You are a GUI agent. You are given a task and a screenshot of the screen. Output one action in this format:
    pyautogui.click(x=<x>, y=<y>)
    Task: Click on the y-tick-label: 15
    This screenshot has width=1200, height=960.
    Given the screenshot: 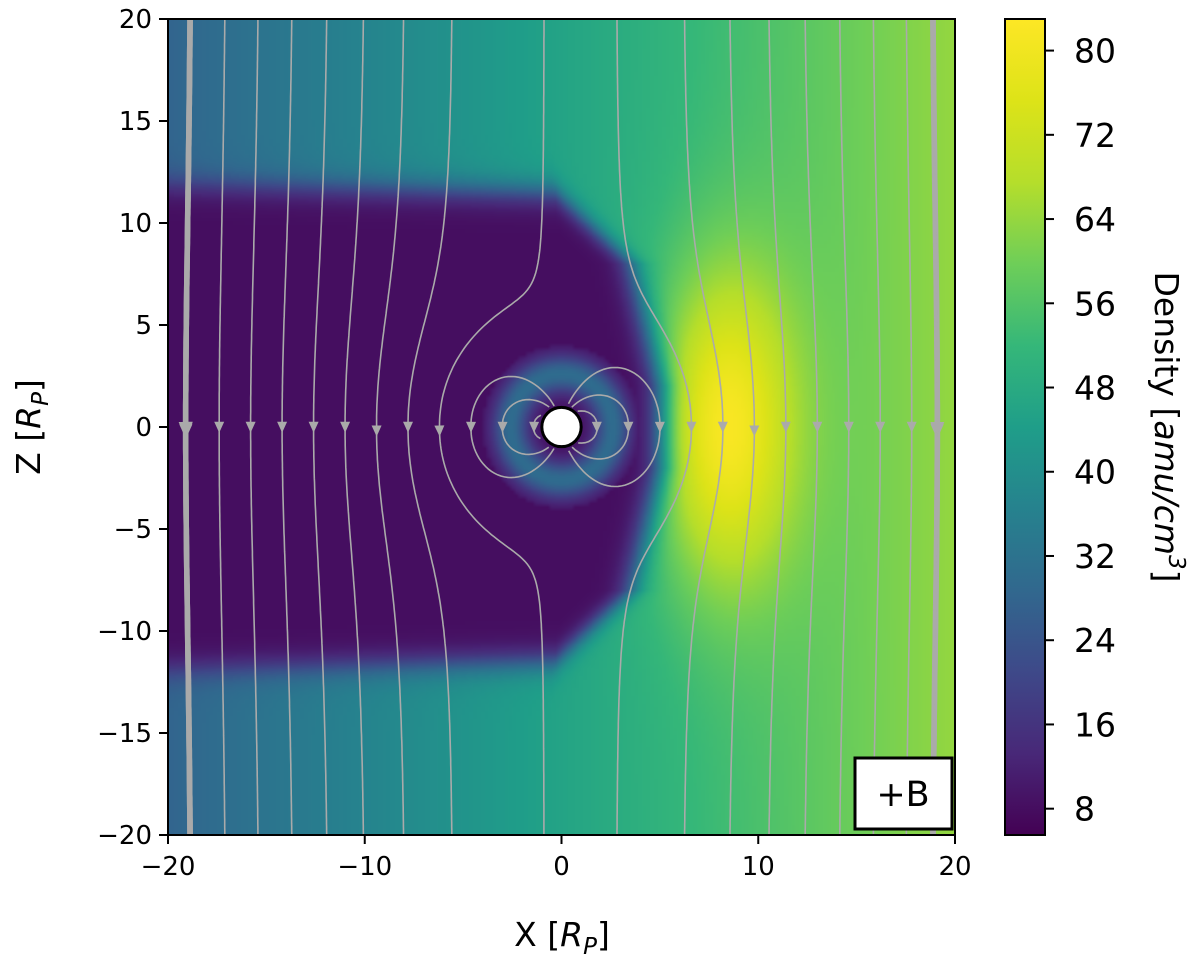 What is the action you would take?
    pyautogui.click(x=135, y=122)
    